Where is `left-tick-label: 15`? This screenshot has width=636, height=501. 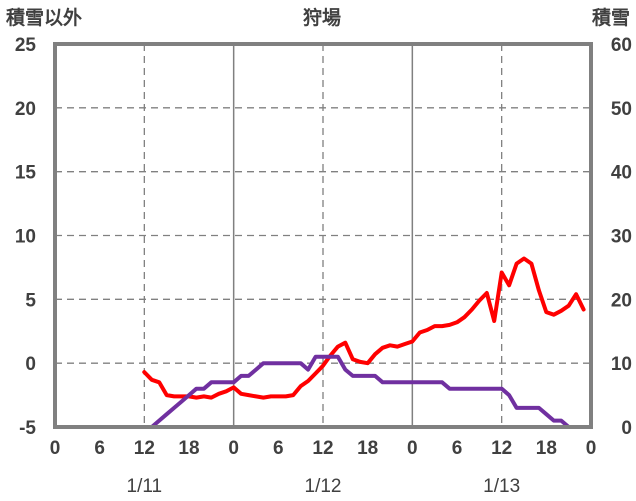 left-tick-label: 15 is located at coordinates (26, 173).